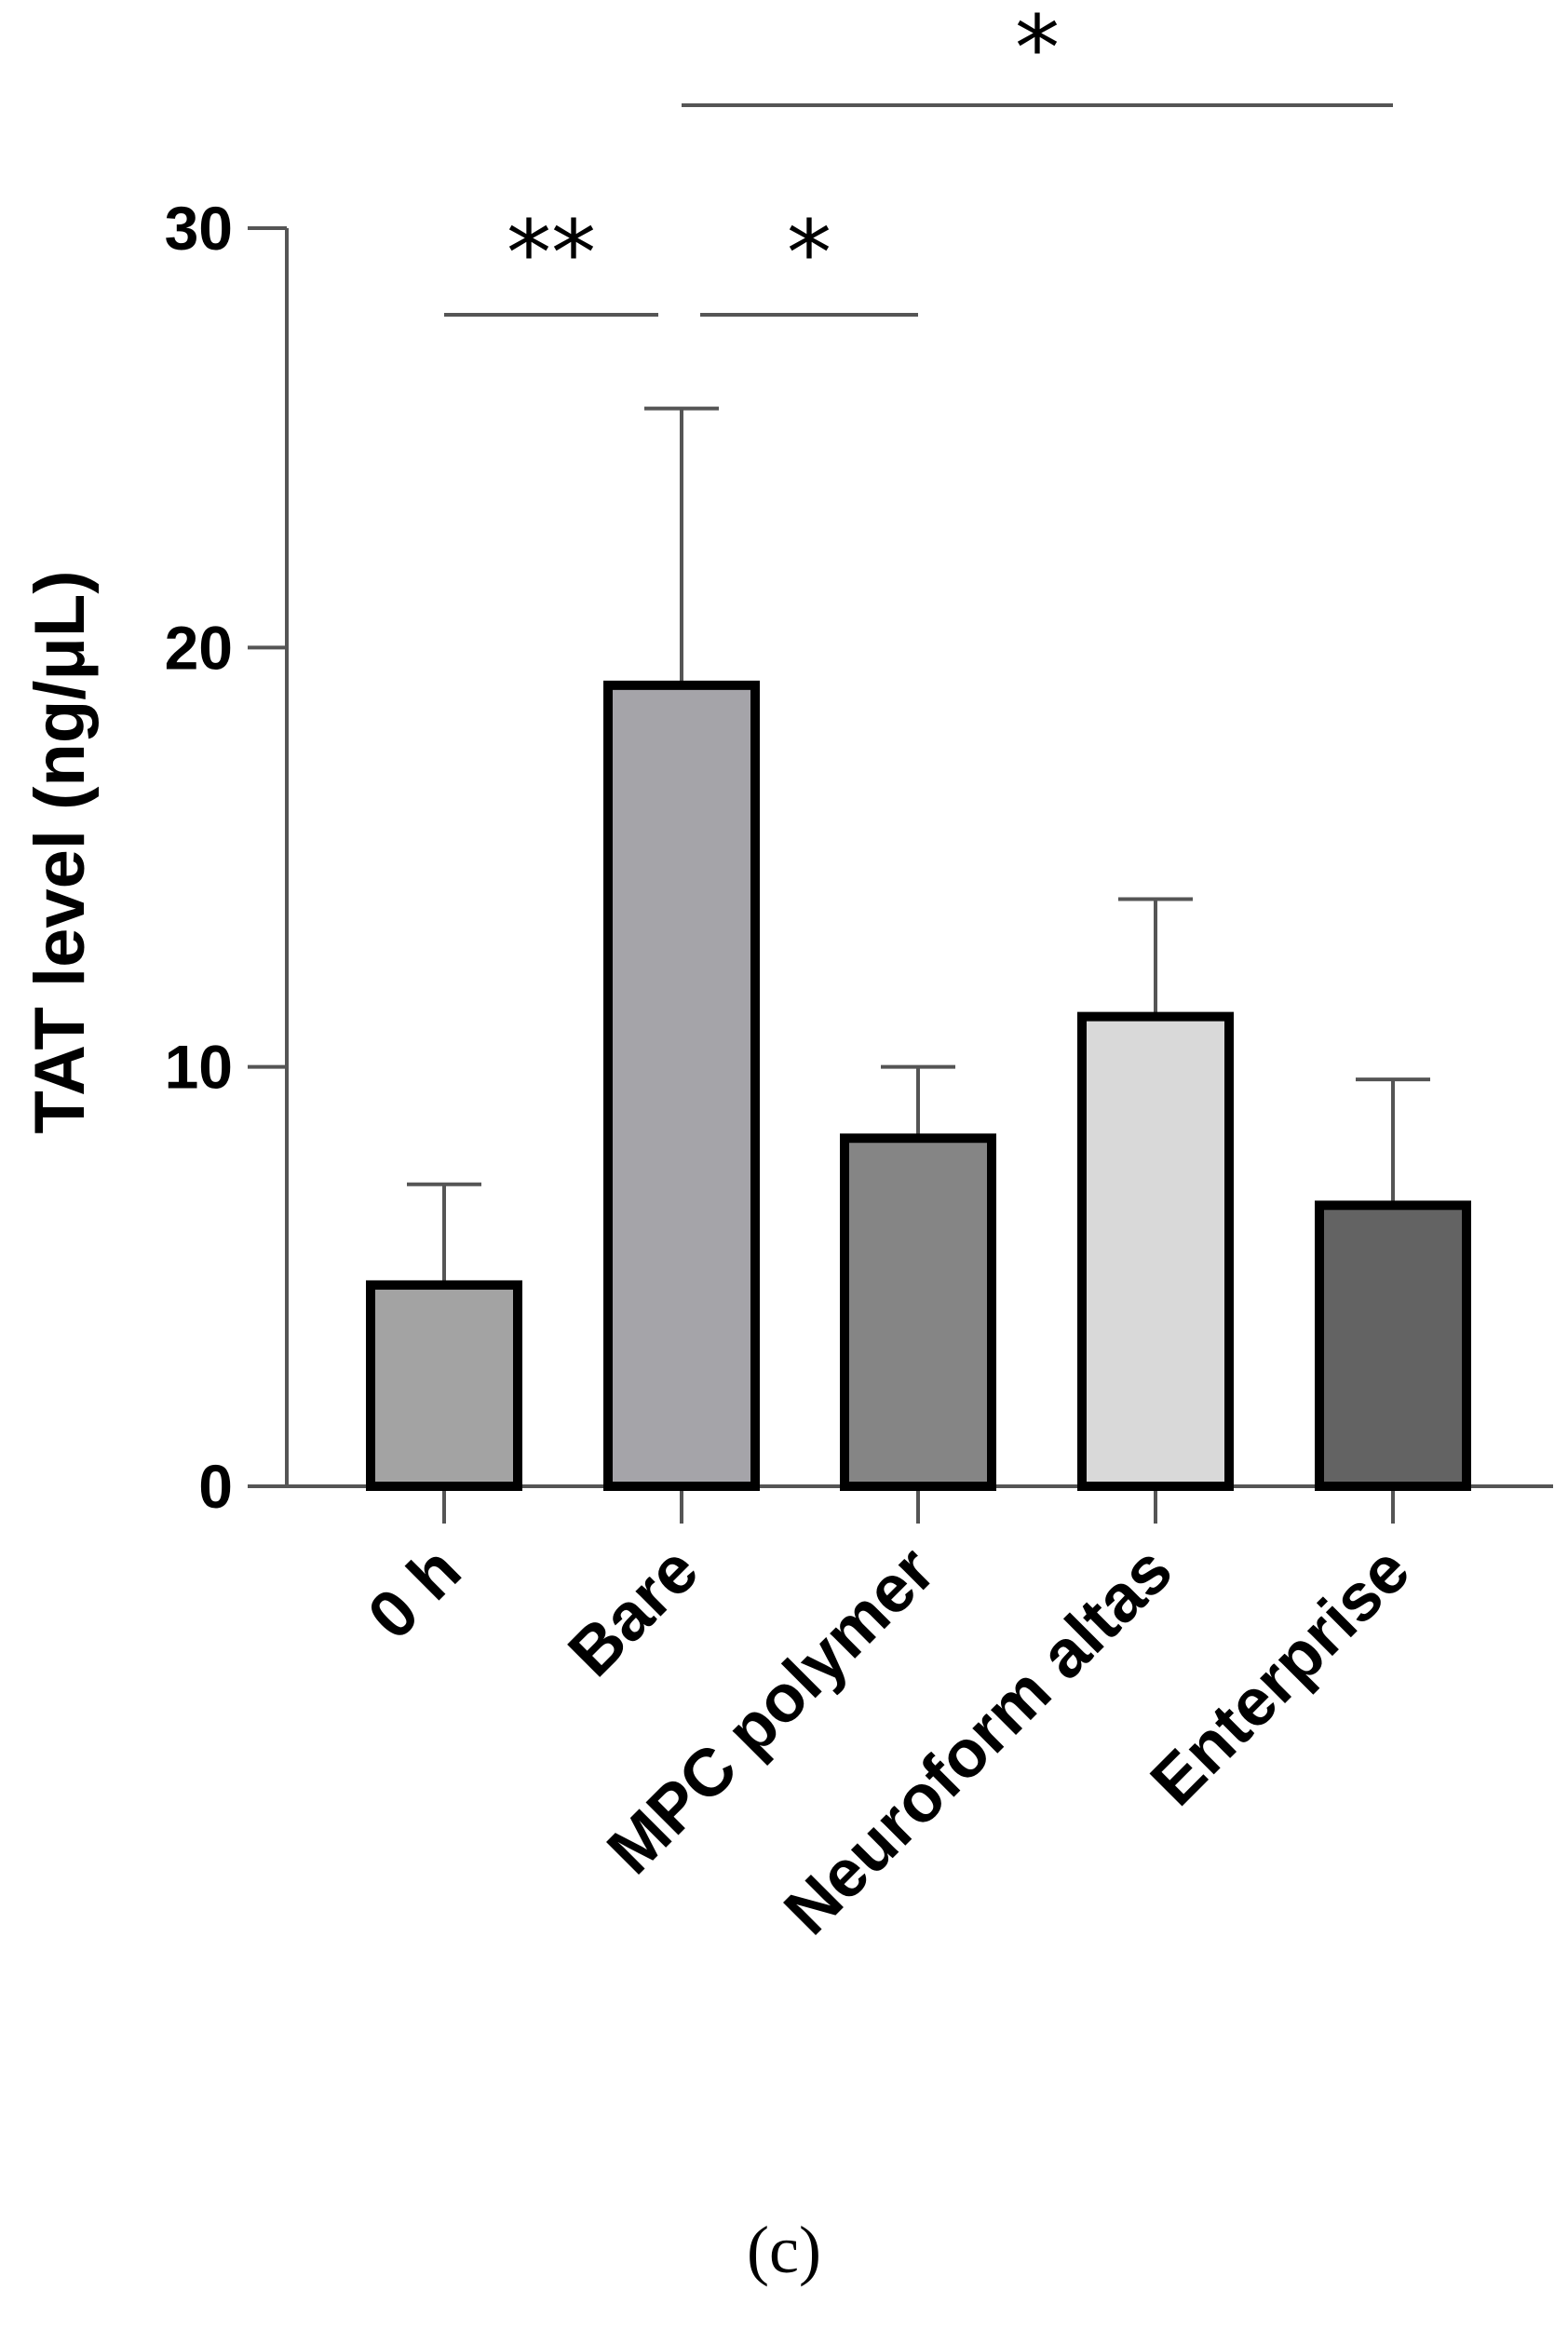 Image resolution: width=1568 pixels, height=2330 pixels. Describe the element at coordinates (199, 228) in the screenshot. I see `y-tick-label: 30` at that location.